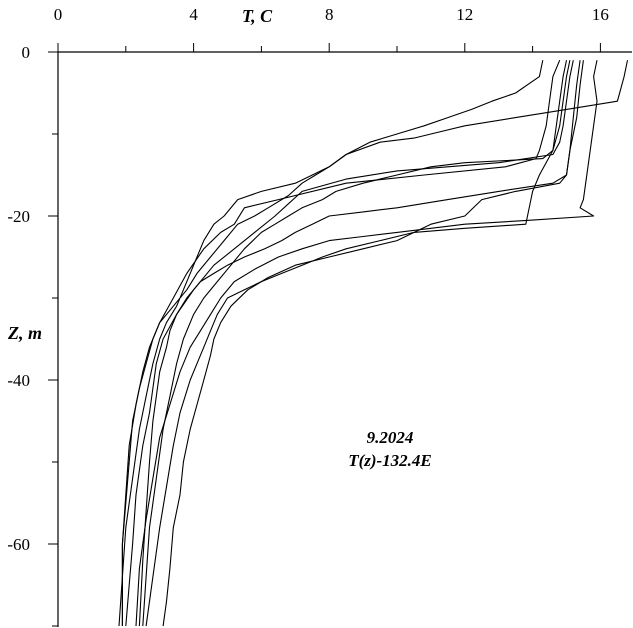  What do you see at coordinates (24, 333) in the screenshot?
I see `y-axis-title: Z, m` at bounding box center [24, 333].